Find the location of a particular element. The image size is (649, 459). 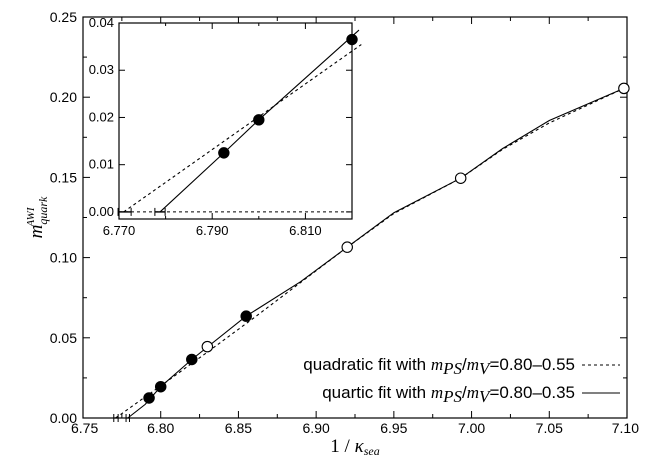

x-tick-label: 6.90 is located at coordinates (316, 428).